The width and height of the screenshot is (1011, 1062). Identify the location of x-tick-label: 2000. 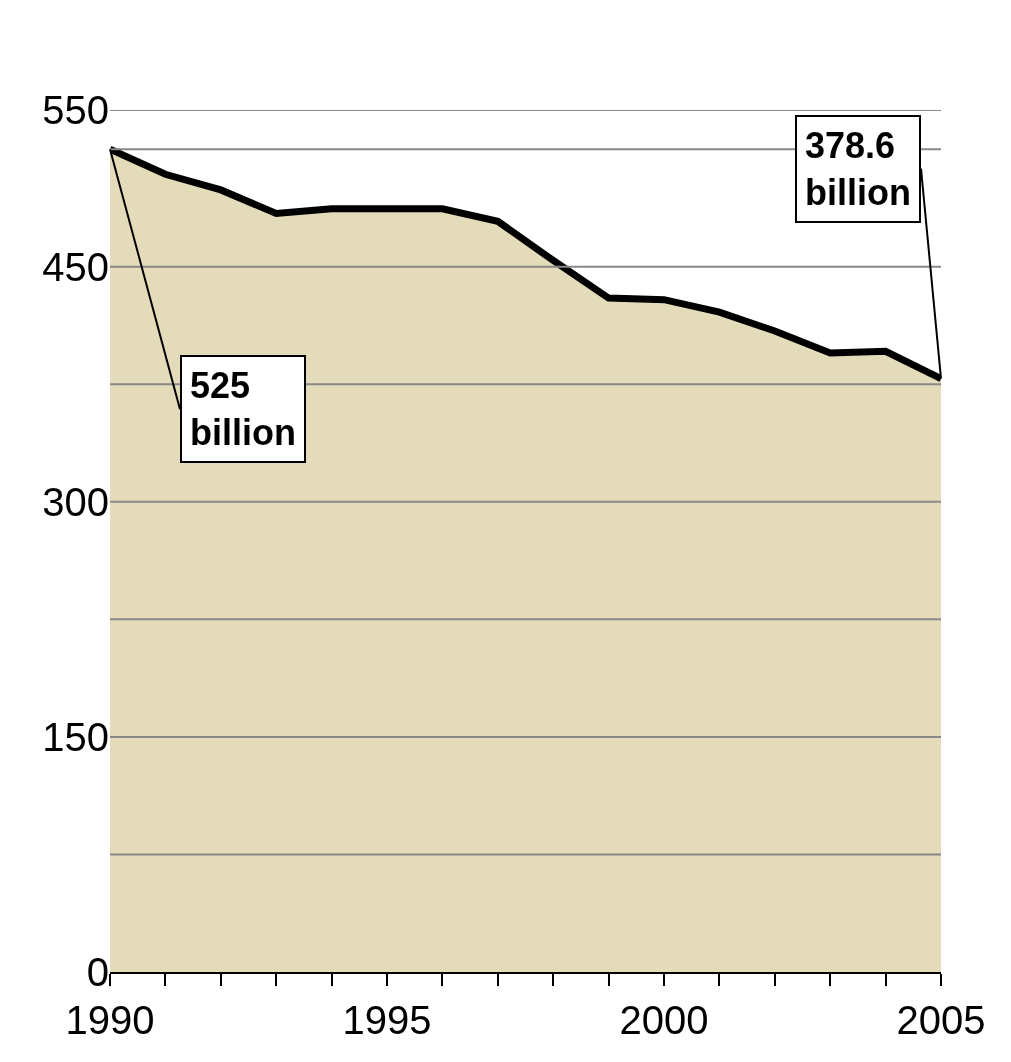
(664, 1020).